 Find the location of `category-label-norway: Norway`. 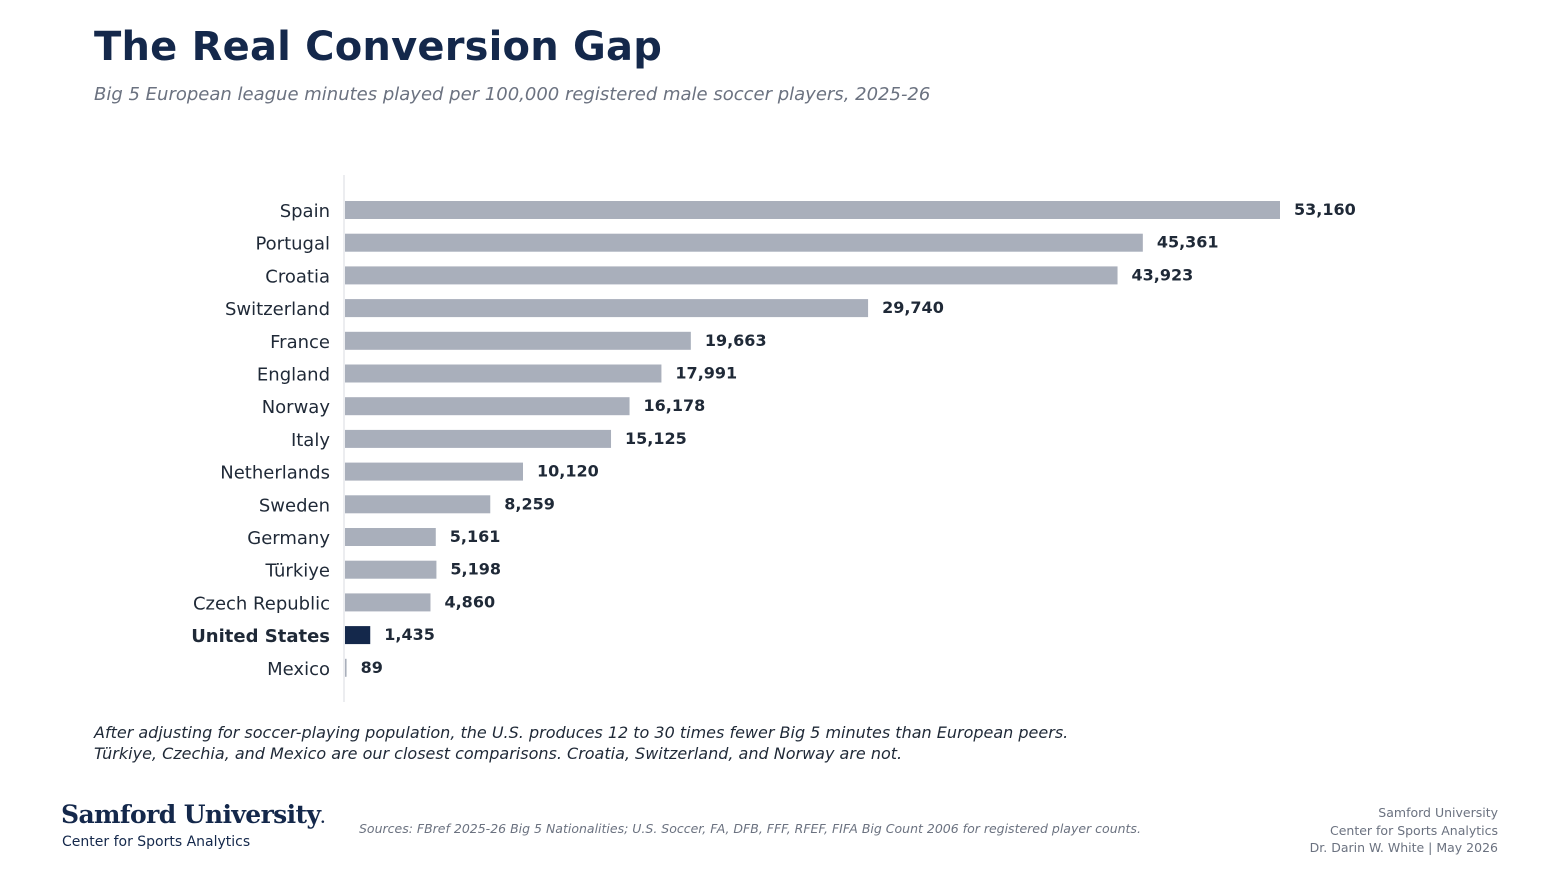

category-label-norway: Norway is located at coordinates (296, 407).